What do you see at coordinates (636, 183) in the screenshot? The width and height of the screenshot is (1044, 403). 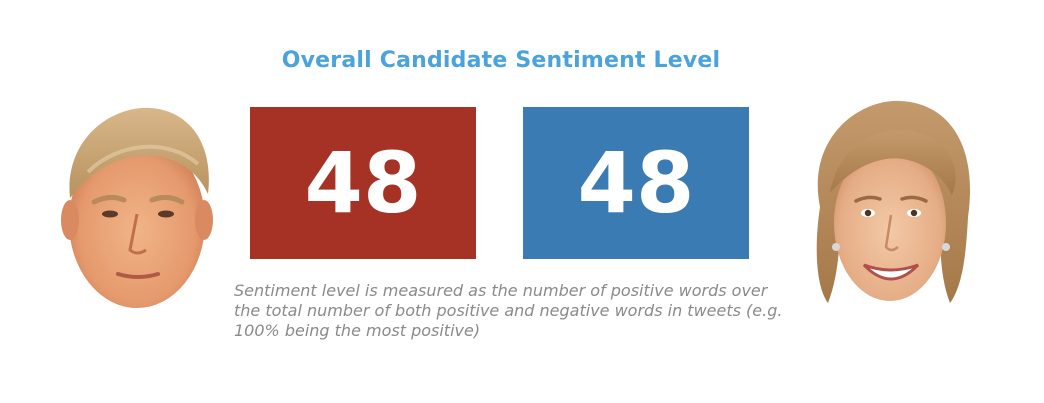 I see `right-candidate-score: 48` at bounding box center [636, 183].